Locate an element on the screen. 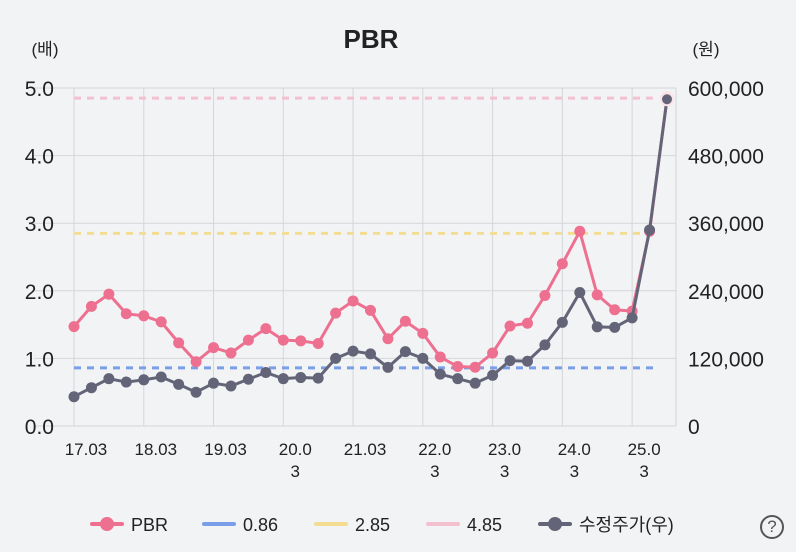  legend-item-adjusted-price: 수정주가(우) is located at coordinates (606, 525).